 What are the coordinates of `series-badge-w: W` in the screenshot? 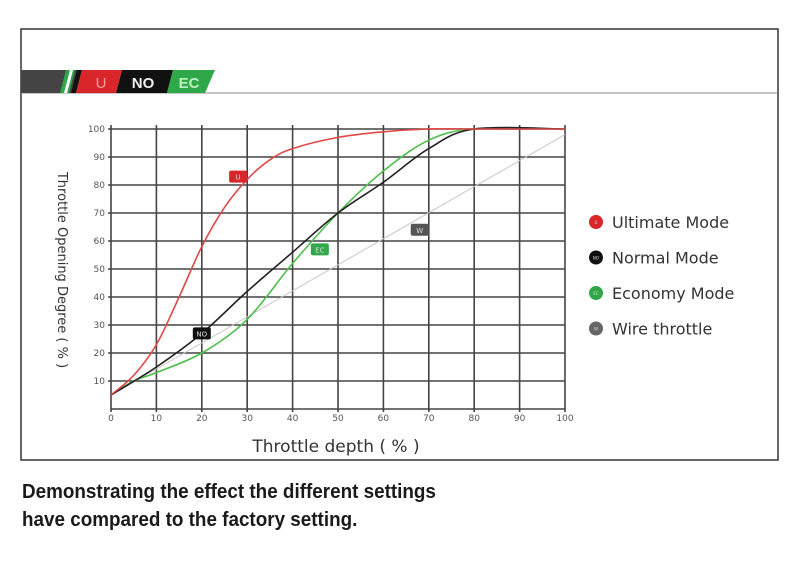 It's located at (419, 229).